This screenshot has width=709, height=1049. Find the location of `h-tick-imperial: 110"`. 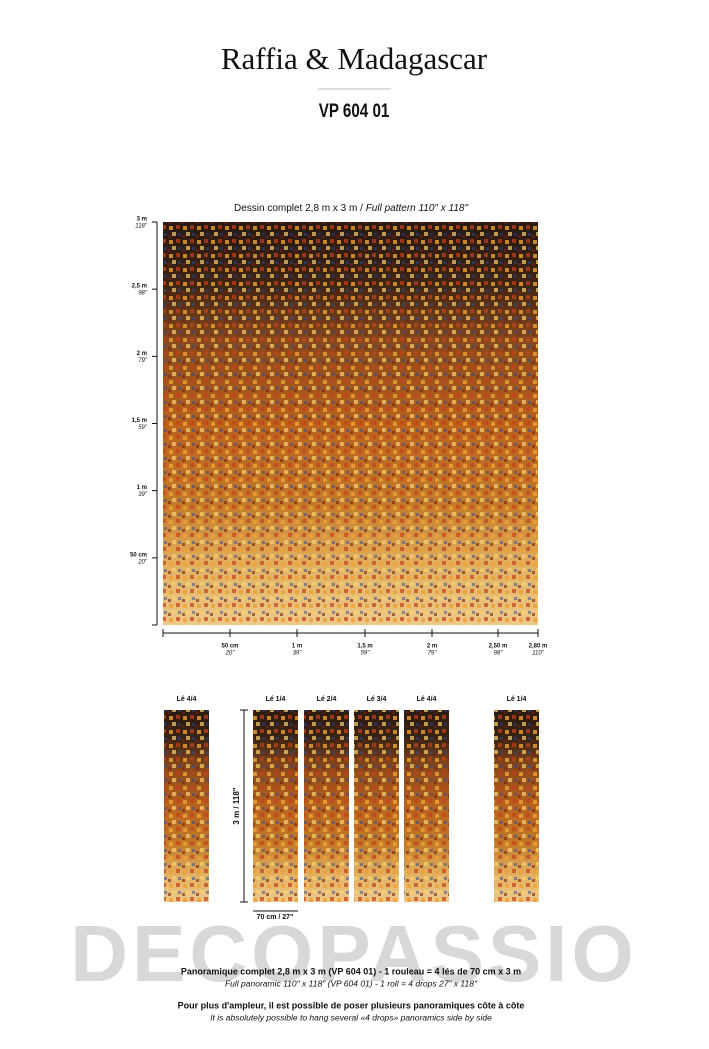

h-tick-imperial: 110" is located at coordinates (538, 654).